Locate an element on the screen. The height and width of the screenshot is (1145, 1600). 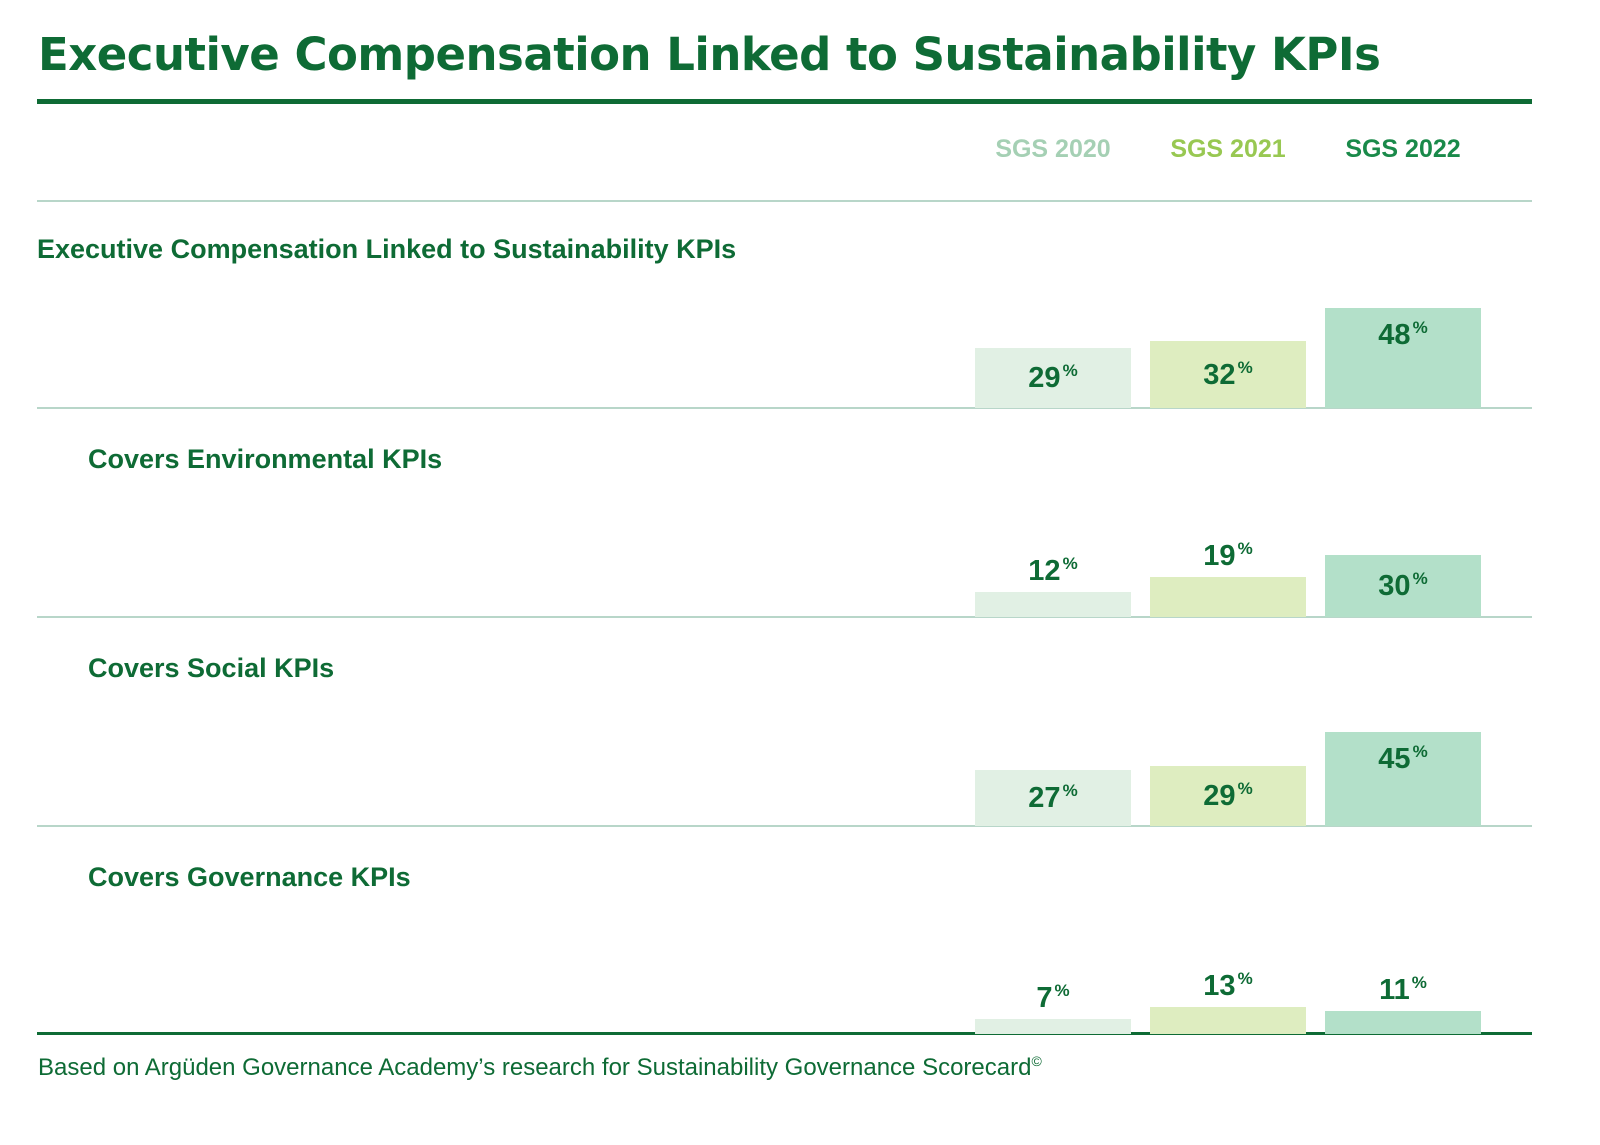
value-label-governance-2021: 13% is located at coordinates (1228, 985).